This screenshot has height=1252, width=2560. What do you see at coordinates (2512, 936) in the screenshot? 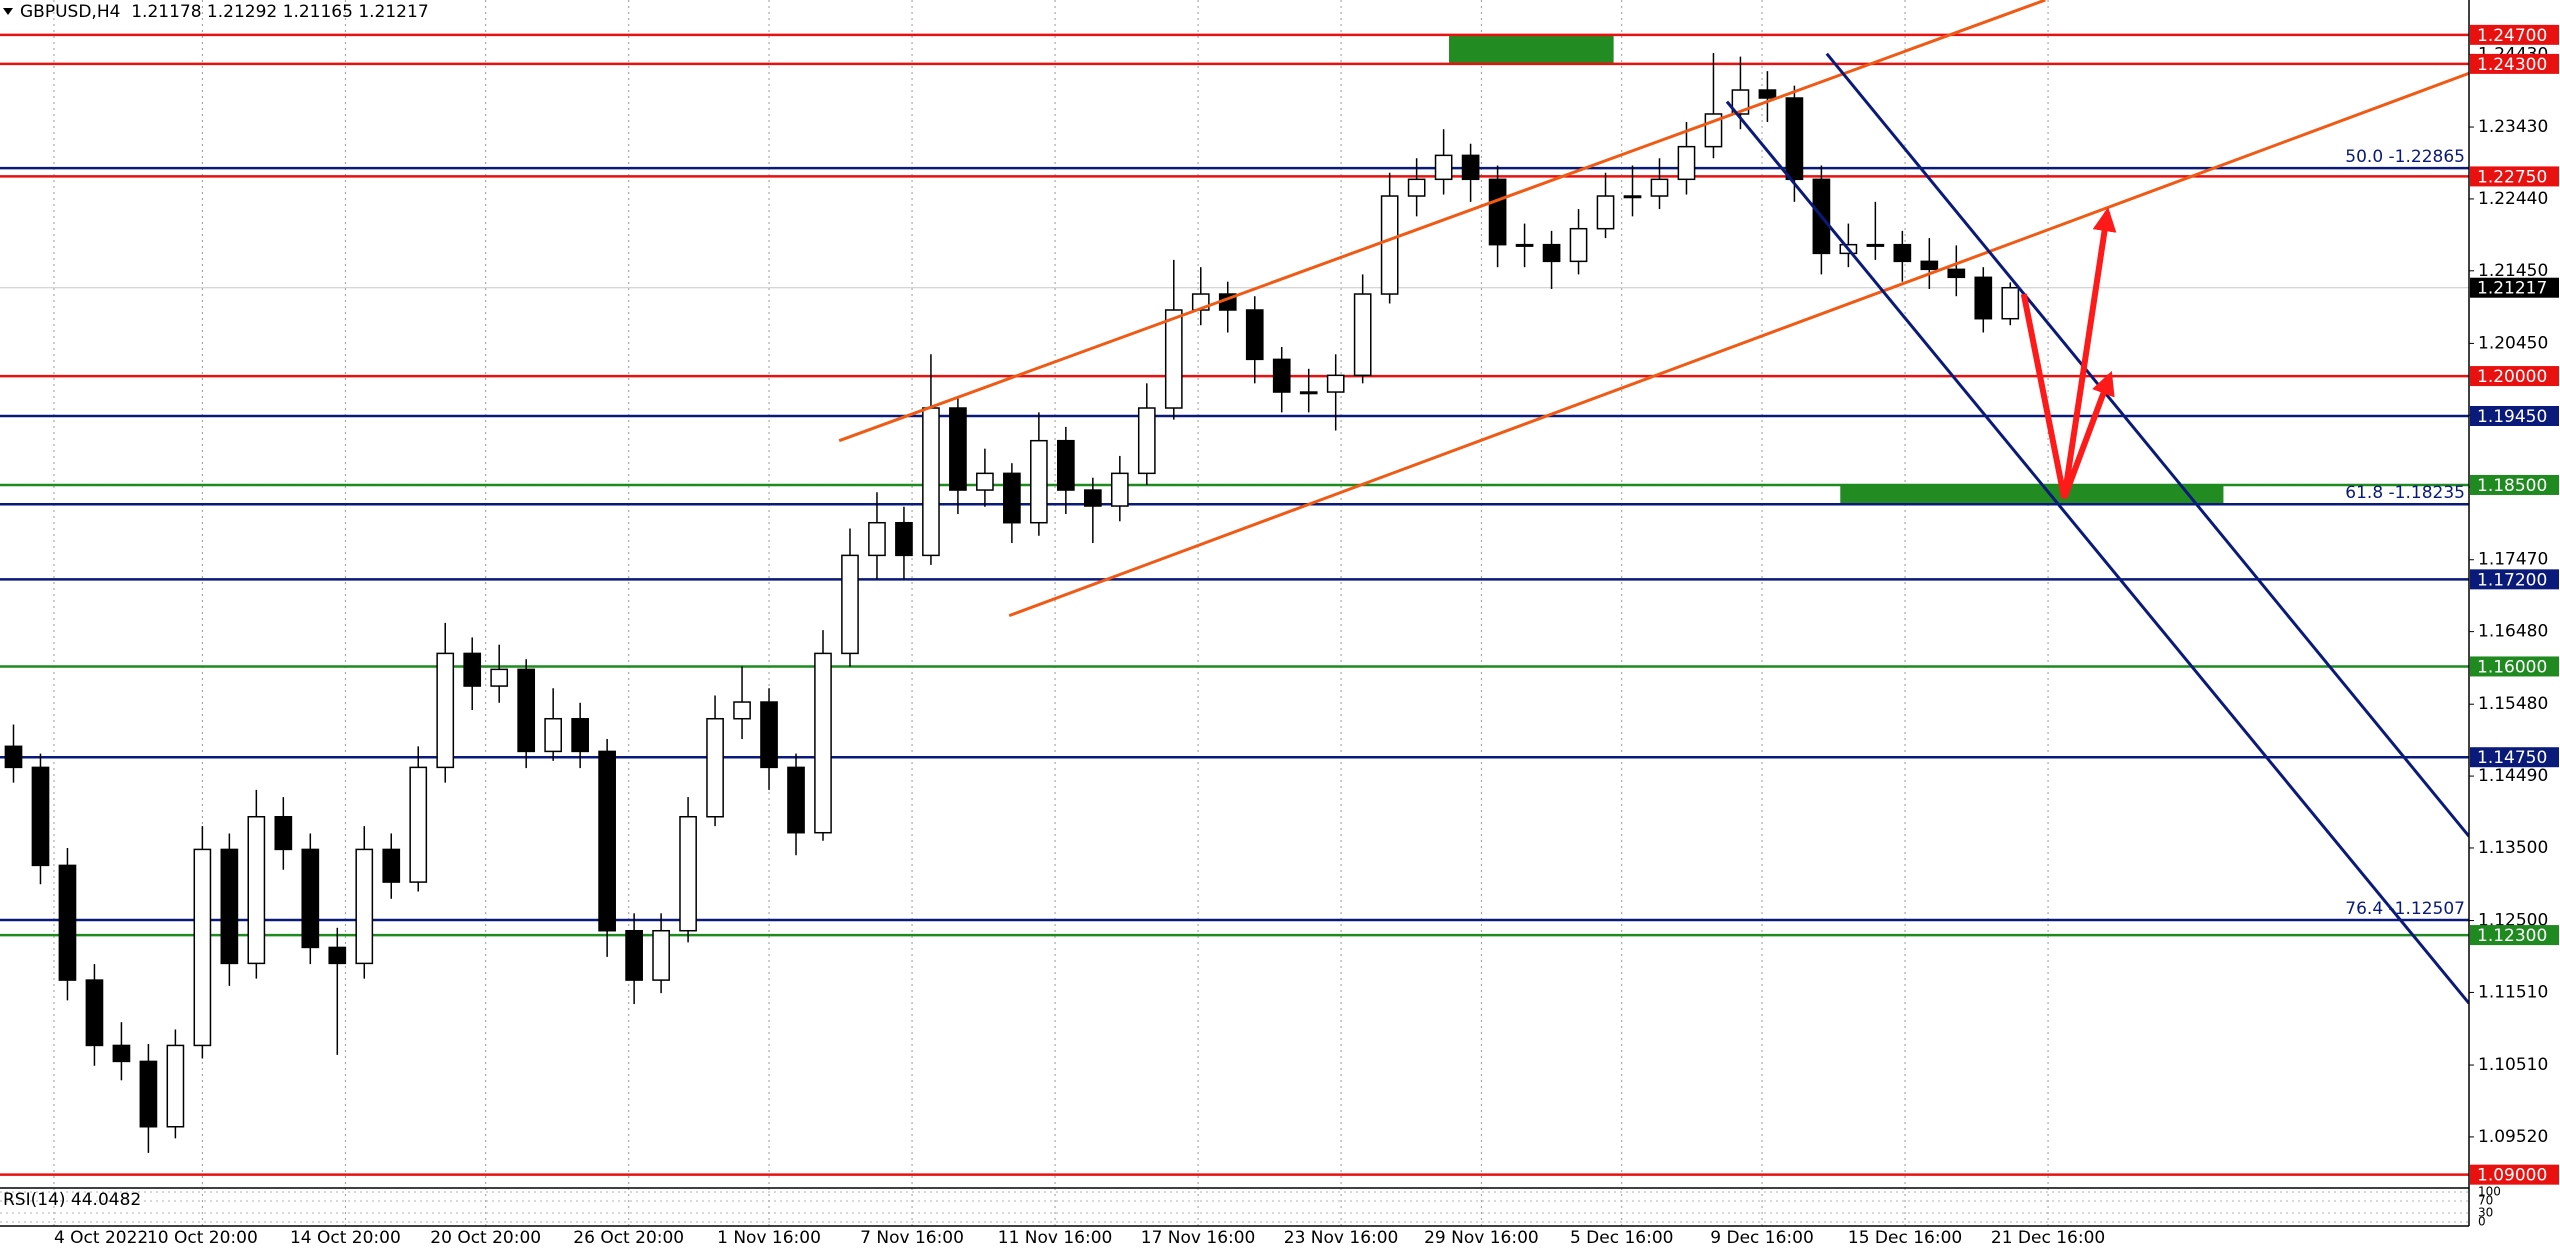
I see `level-price-label: 1.12300` at bounding box center [2512, 936].